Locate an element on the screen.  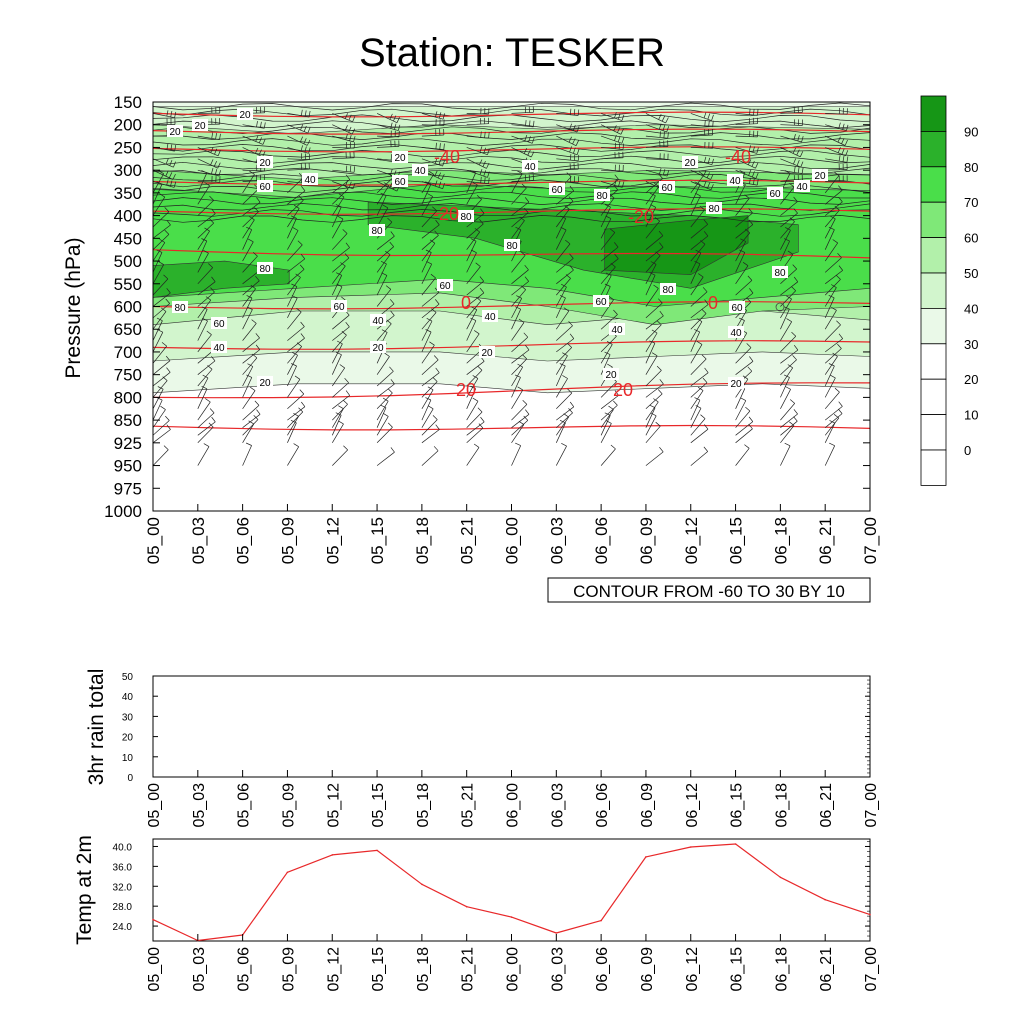
pressure-tick-label: 850 is located at coordinates (128, 420).